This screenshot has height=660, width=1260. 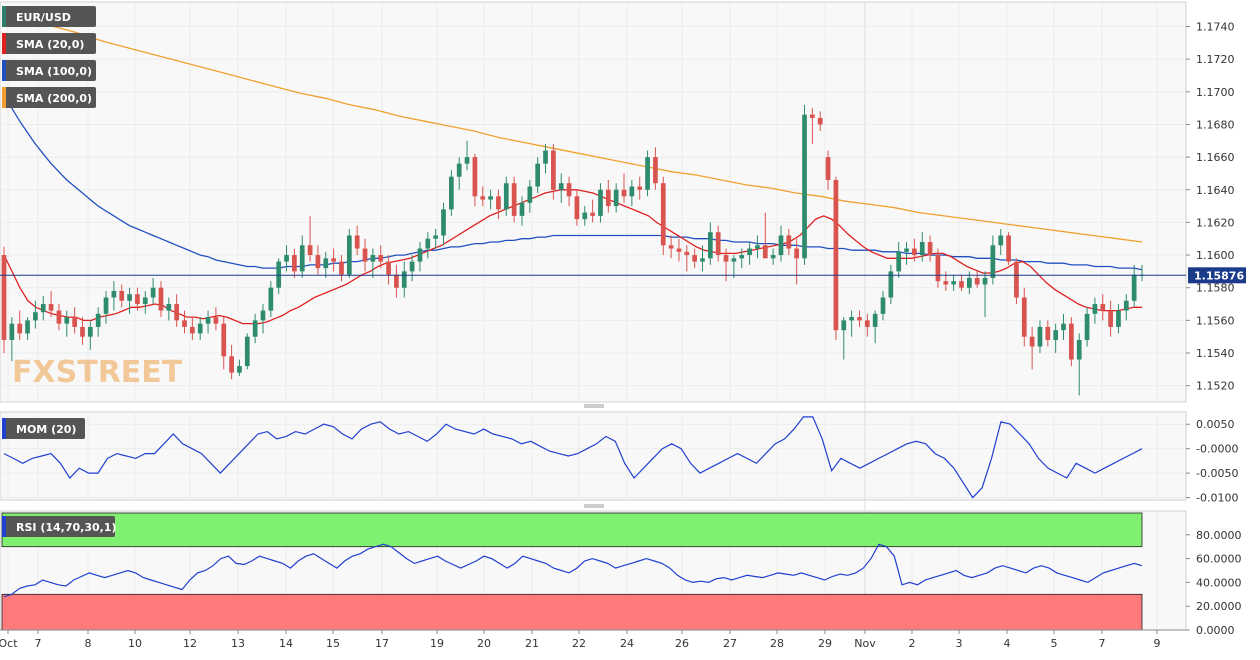 I want to click on x-tick-label: 19, so click(x=437, y=643).